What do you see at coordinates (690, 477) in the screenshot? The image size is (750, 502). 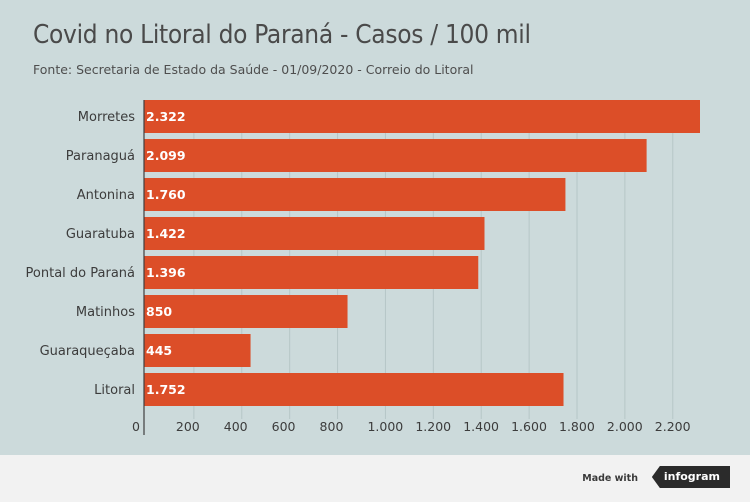 I see `infogram-logo: infogram` at bounding box center [690, 477].